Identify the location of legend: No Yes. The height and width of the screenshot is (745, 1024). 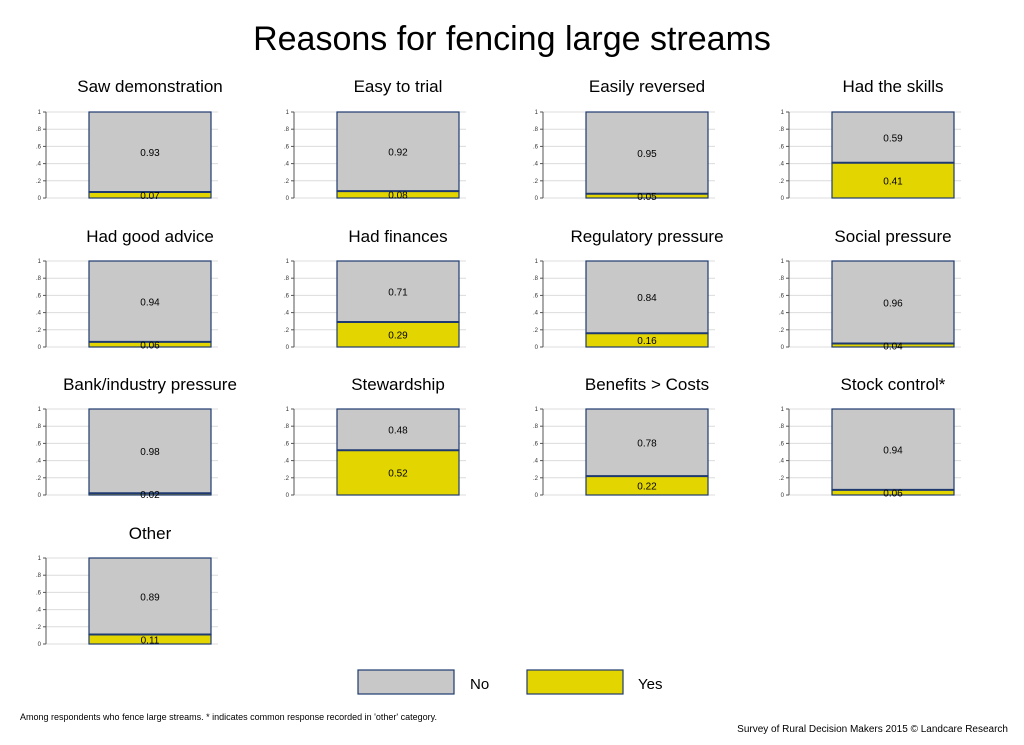
(509, 682).